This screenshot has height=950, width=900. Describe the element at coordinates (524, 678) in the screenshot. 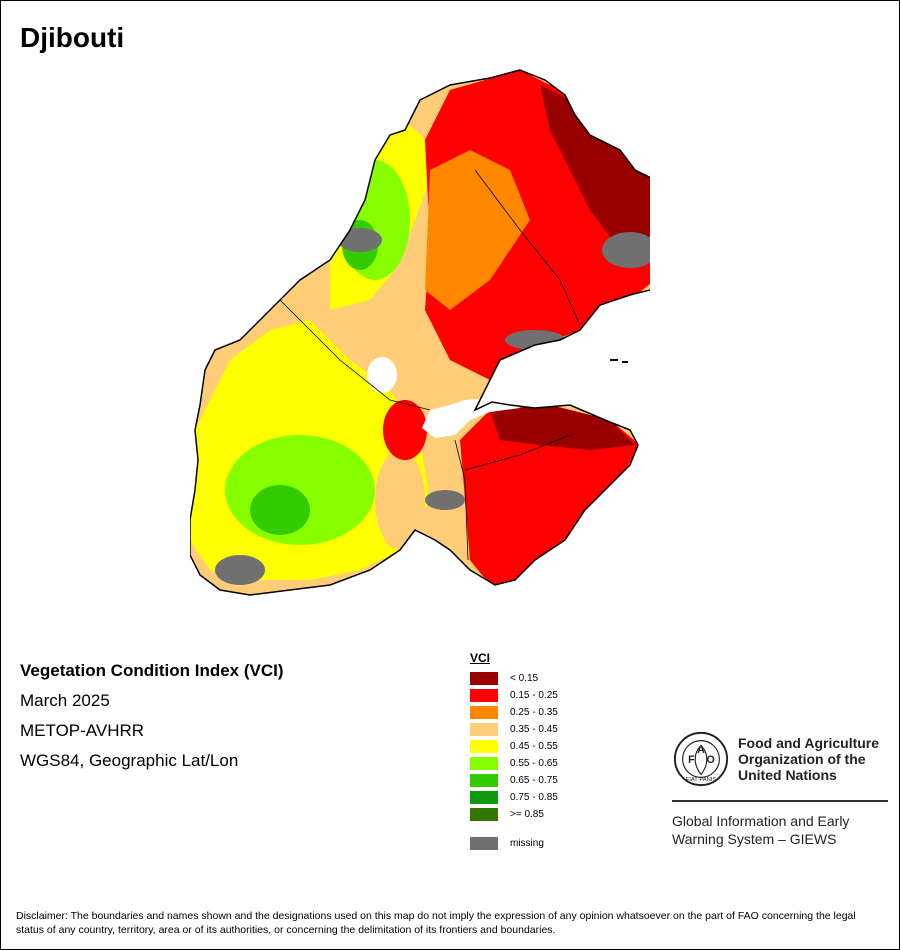

I see `legend-label: < 0.15` at that location.